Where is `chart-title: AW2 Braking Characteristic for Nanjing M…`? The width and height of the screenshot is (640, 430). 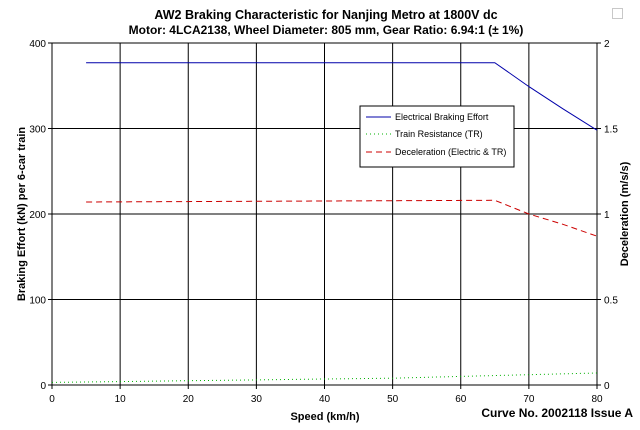
chart-title: AW2 Braking Characteristic for Nanjing M… is located at coordinates (325, 15).